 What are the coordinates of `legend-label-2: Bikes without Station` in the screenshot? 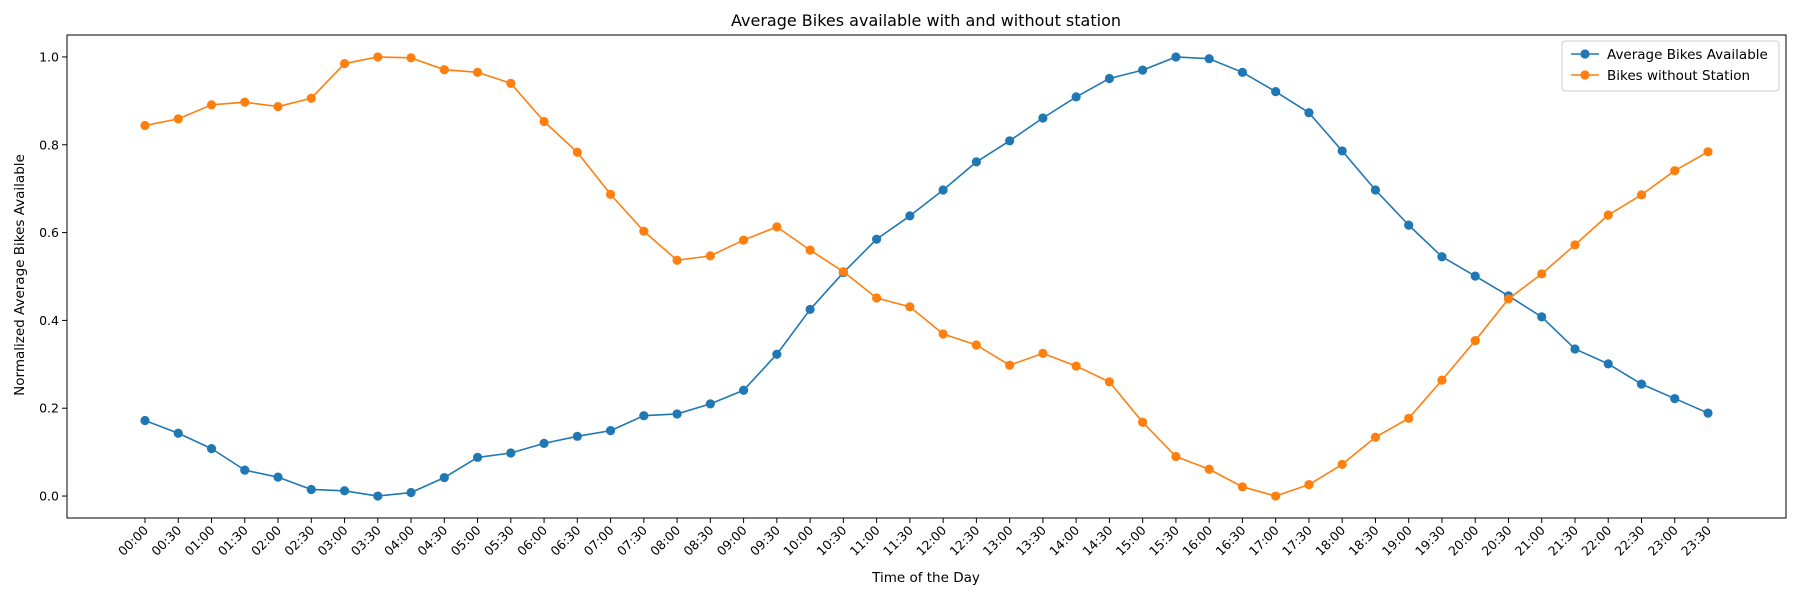 It's located at (1678, 76).